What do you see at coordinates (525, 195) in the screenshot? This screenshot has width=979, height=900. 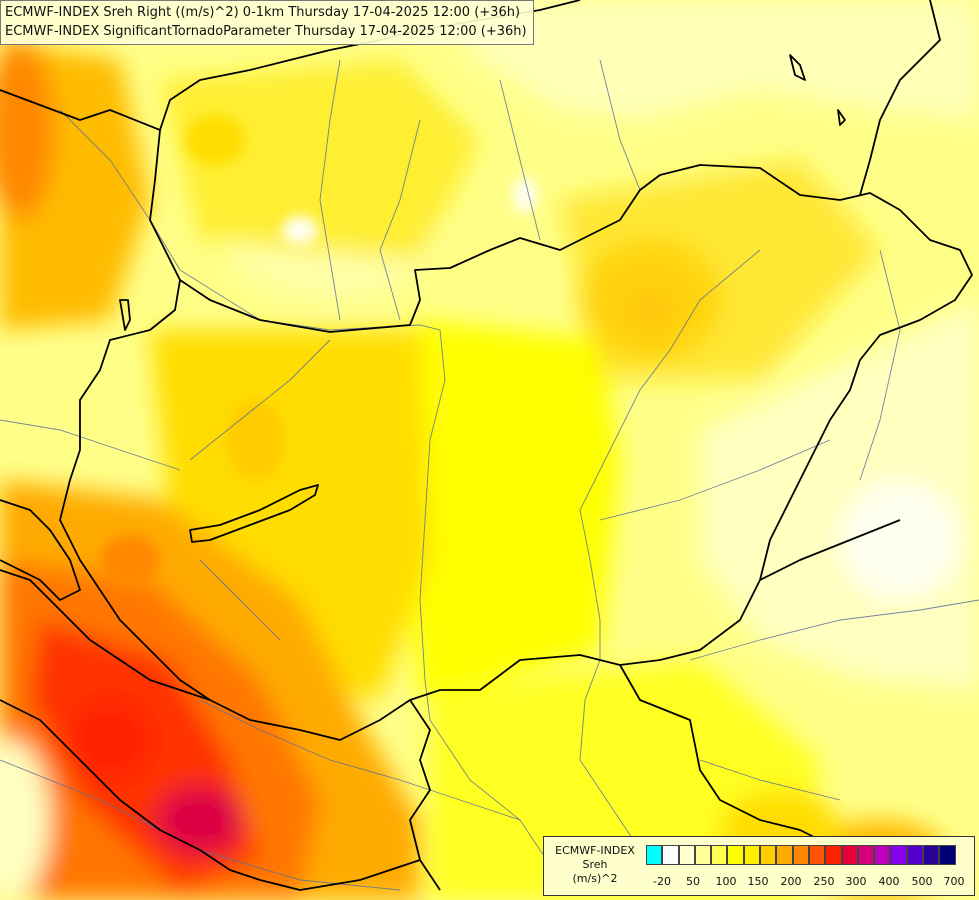 I see `field-lightest-northeast-core` at bounding box center [525, 195].